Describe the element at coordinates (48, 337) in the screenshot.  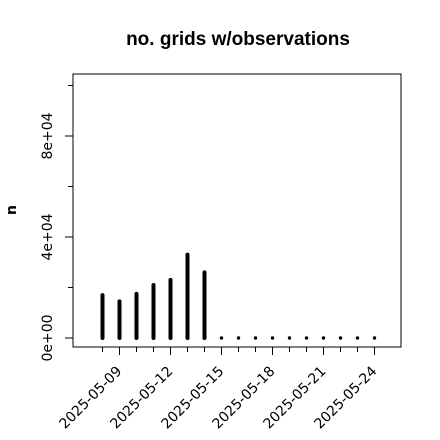
I see `y-tick-label: 0e+00` at that location.